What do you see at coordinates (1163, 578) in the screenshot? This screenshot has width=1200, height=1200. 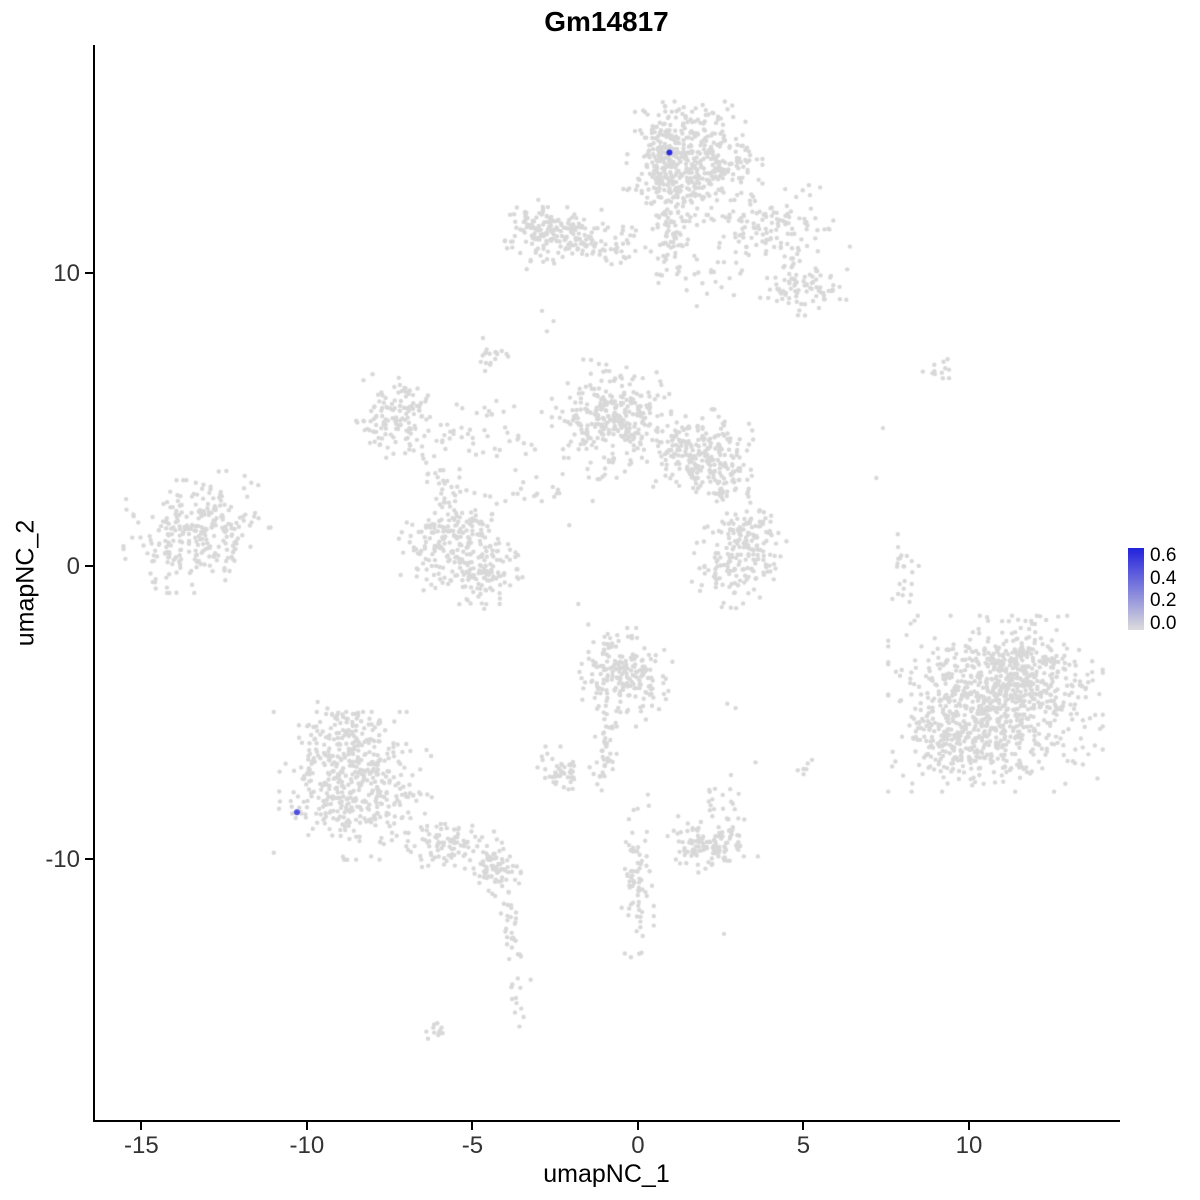 I see `legend-tick-label: 0.4` at bounding box center [1163, 578].